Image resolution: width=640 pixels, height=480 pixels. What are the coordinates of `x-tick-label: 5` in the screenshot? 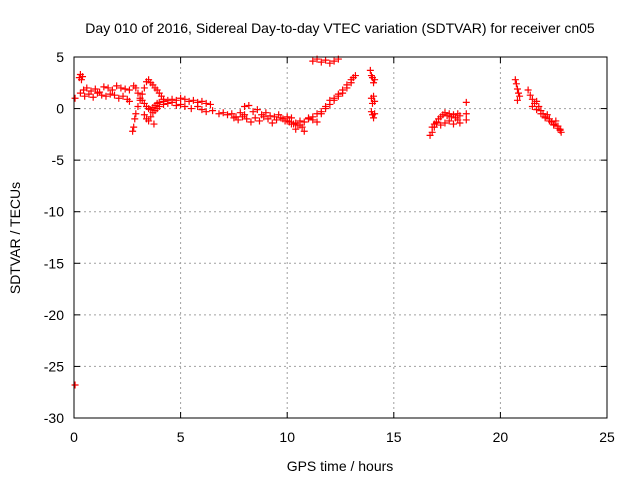 It's located at (181, 437).